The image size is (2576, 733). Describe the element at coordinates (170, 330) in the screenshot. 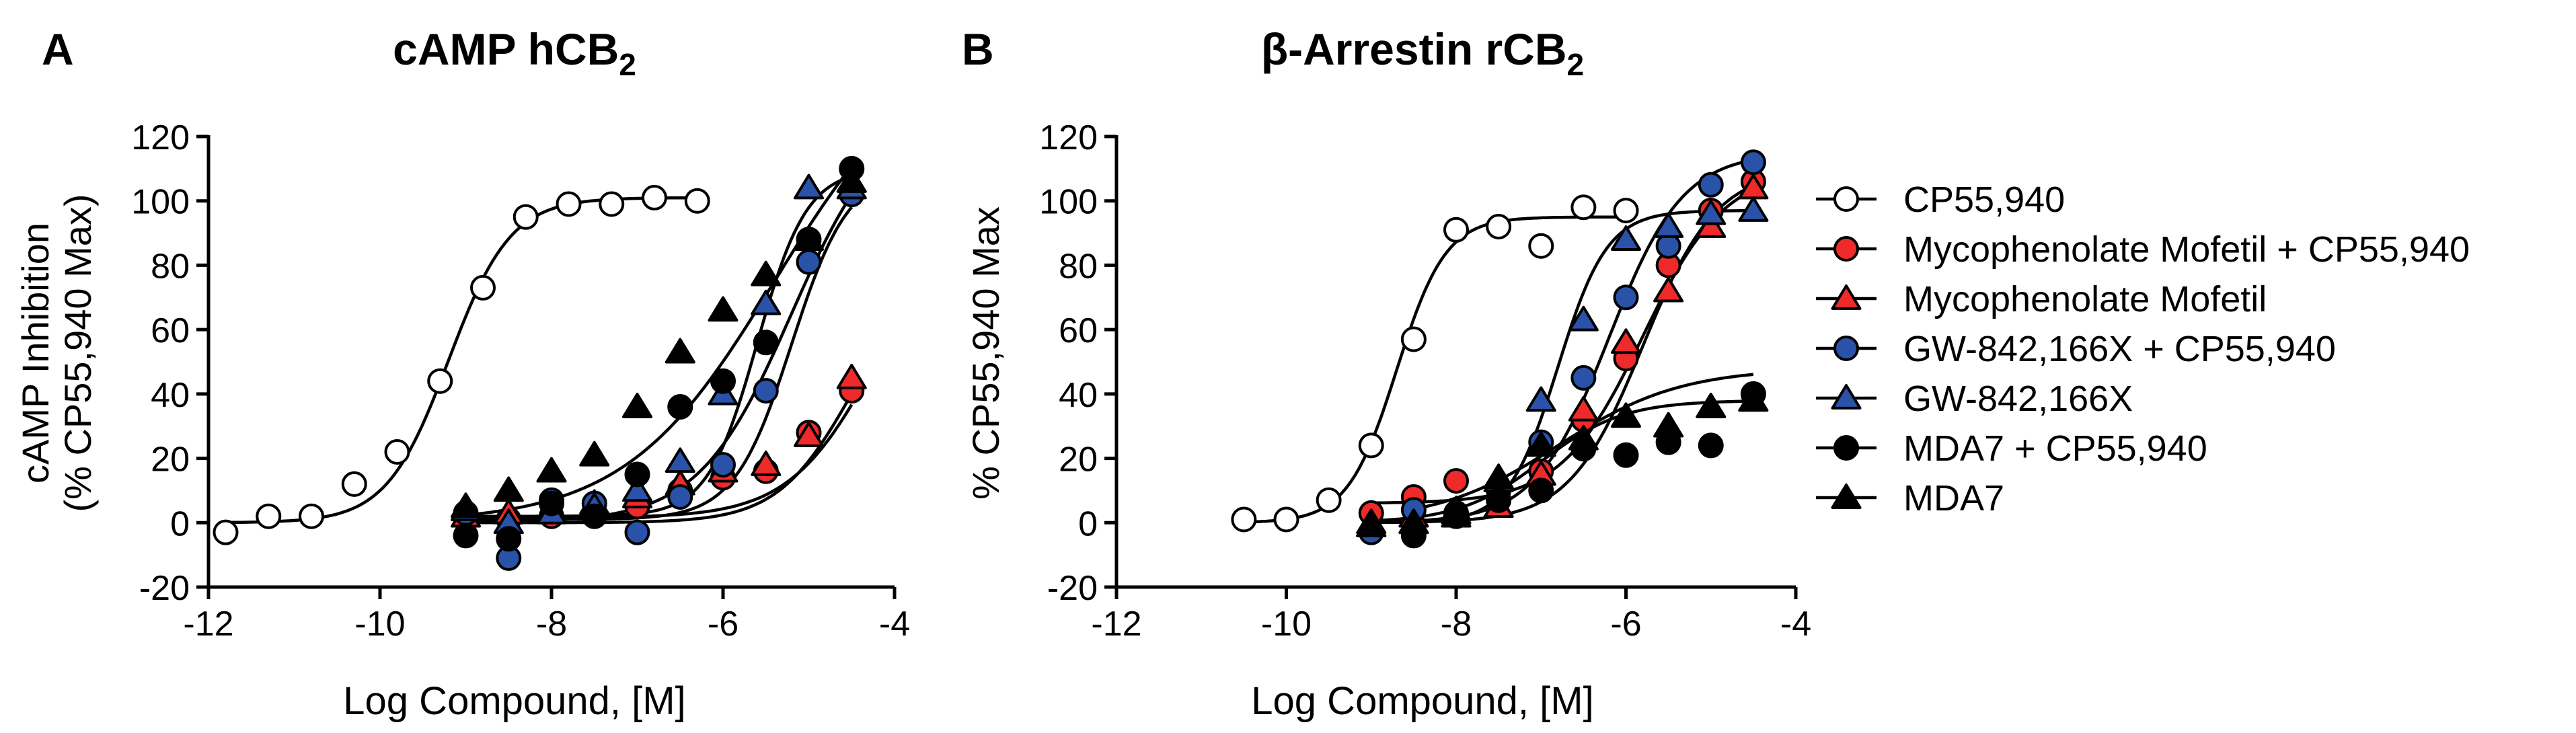

I see `panel-a-y-tick-label: 60` at that location.